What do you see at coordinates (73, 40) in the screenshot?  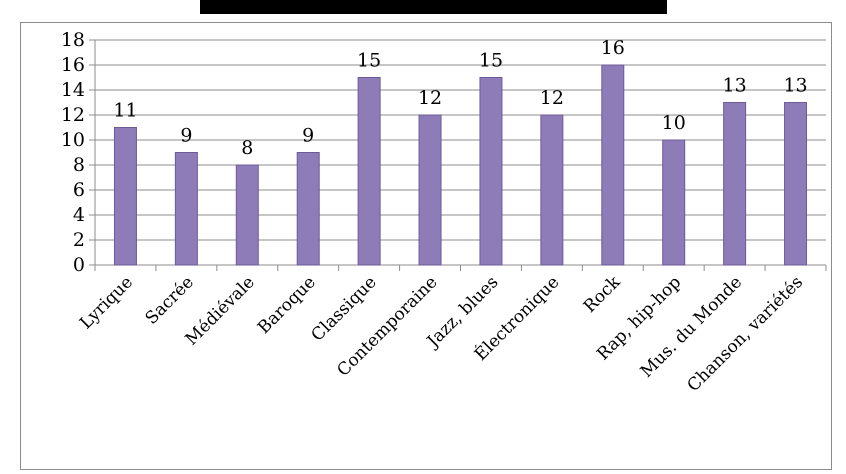 I see `y-tick-label: 18` at bounding box center [73, 40].